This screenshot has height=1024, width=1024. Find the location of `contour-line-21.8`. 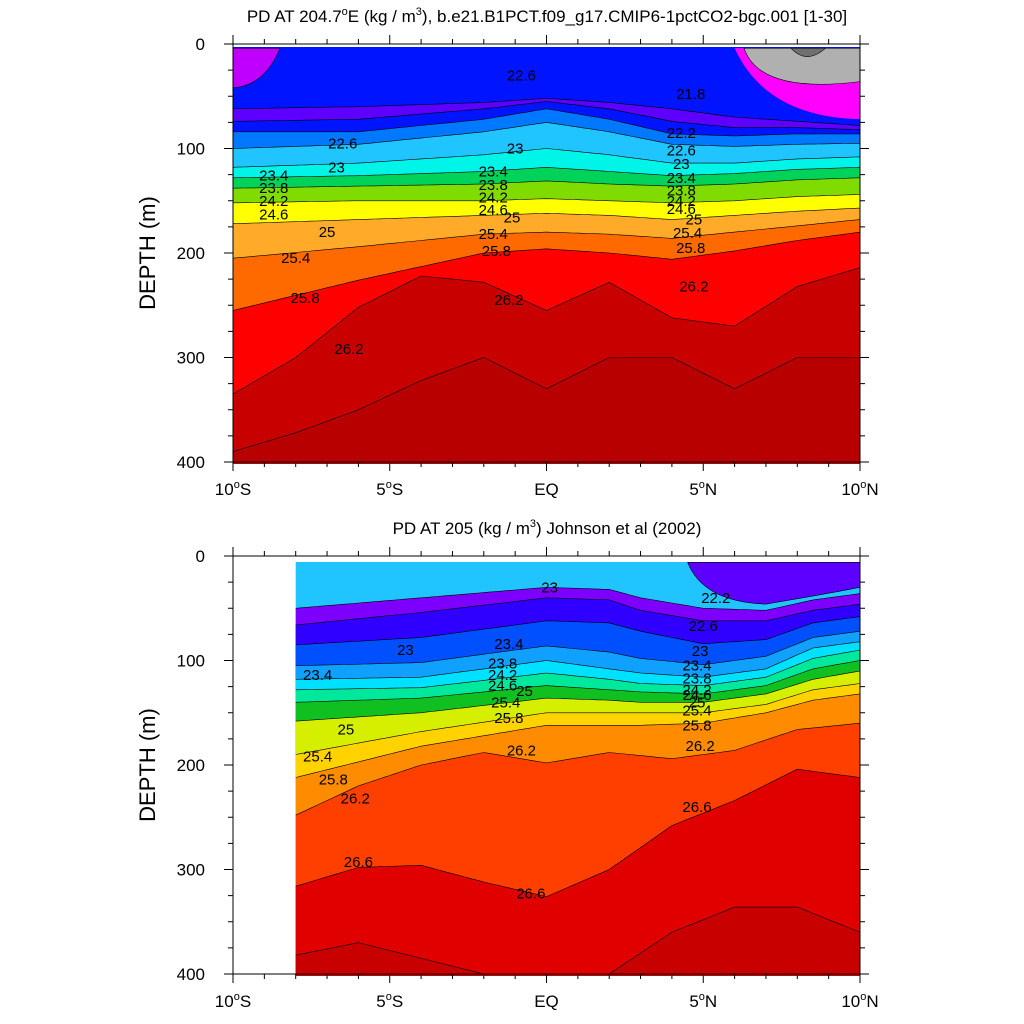

contour-line-21.8 is located at coordinates (546, 111).